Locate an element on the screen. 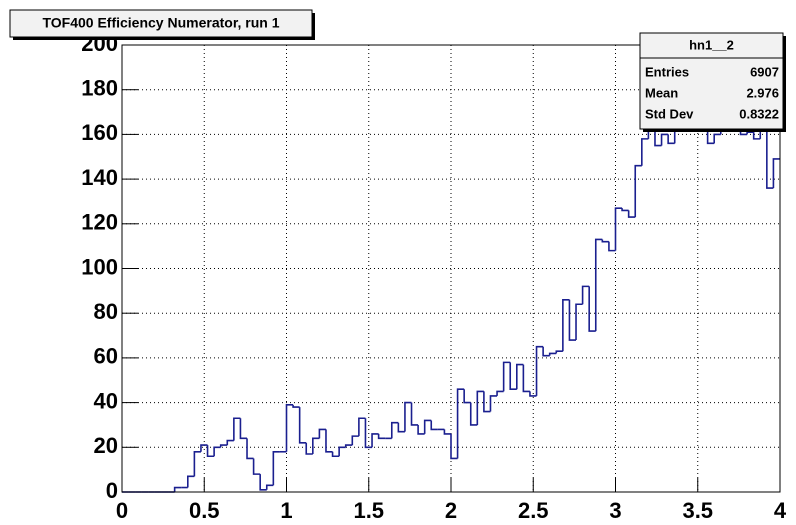 Image resolution: width=796 pixels, height=525 pixels. y-tick-label: 160 is located at coordinates (99, 132).